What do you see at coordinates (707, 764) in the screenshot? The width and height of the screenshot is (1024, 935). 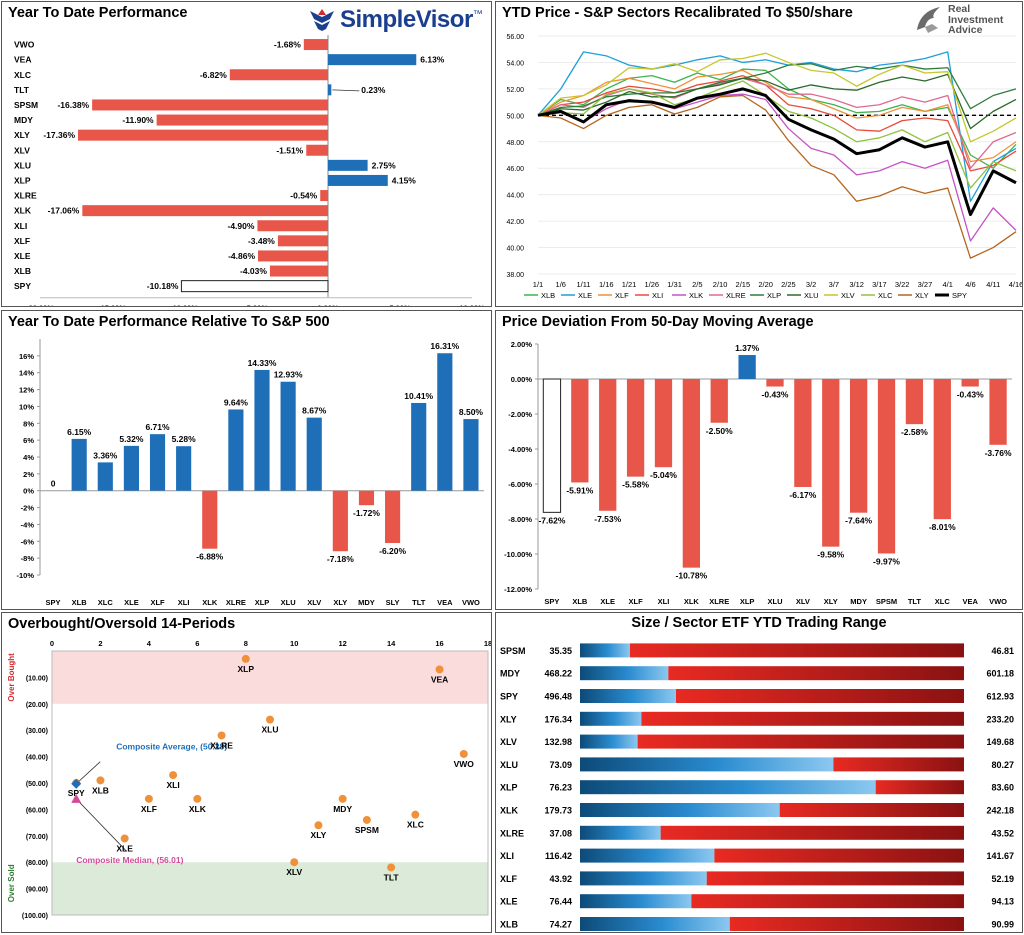 I see `range-low-segment-xlu` at bounding box center [707, 764].